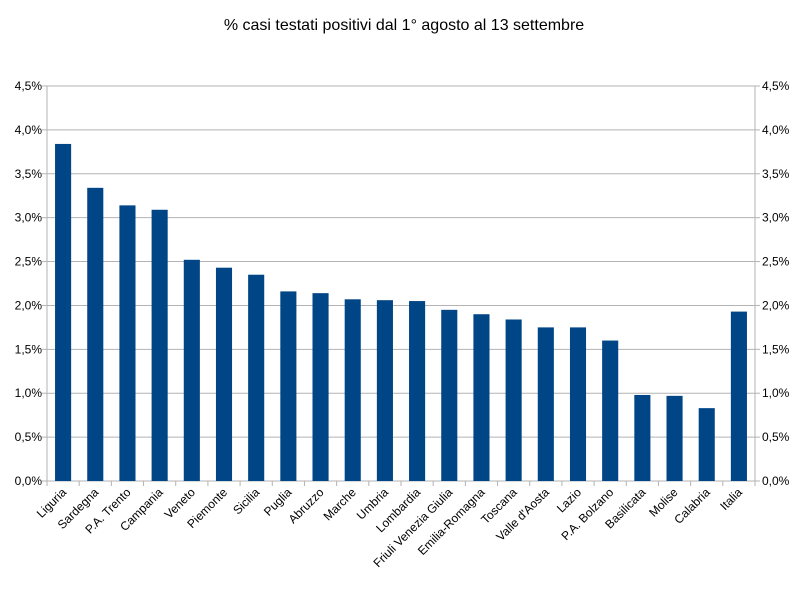  Describe the element at coordinates (776, 349) in the screenshot. I see `y-tick-label-right: 1,5%` at that location.